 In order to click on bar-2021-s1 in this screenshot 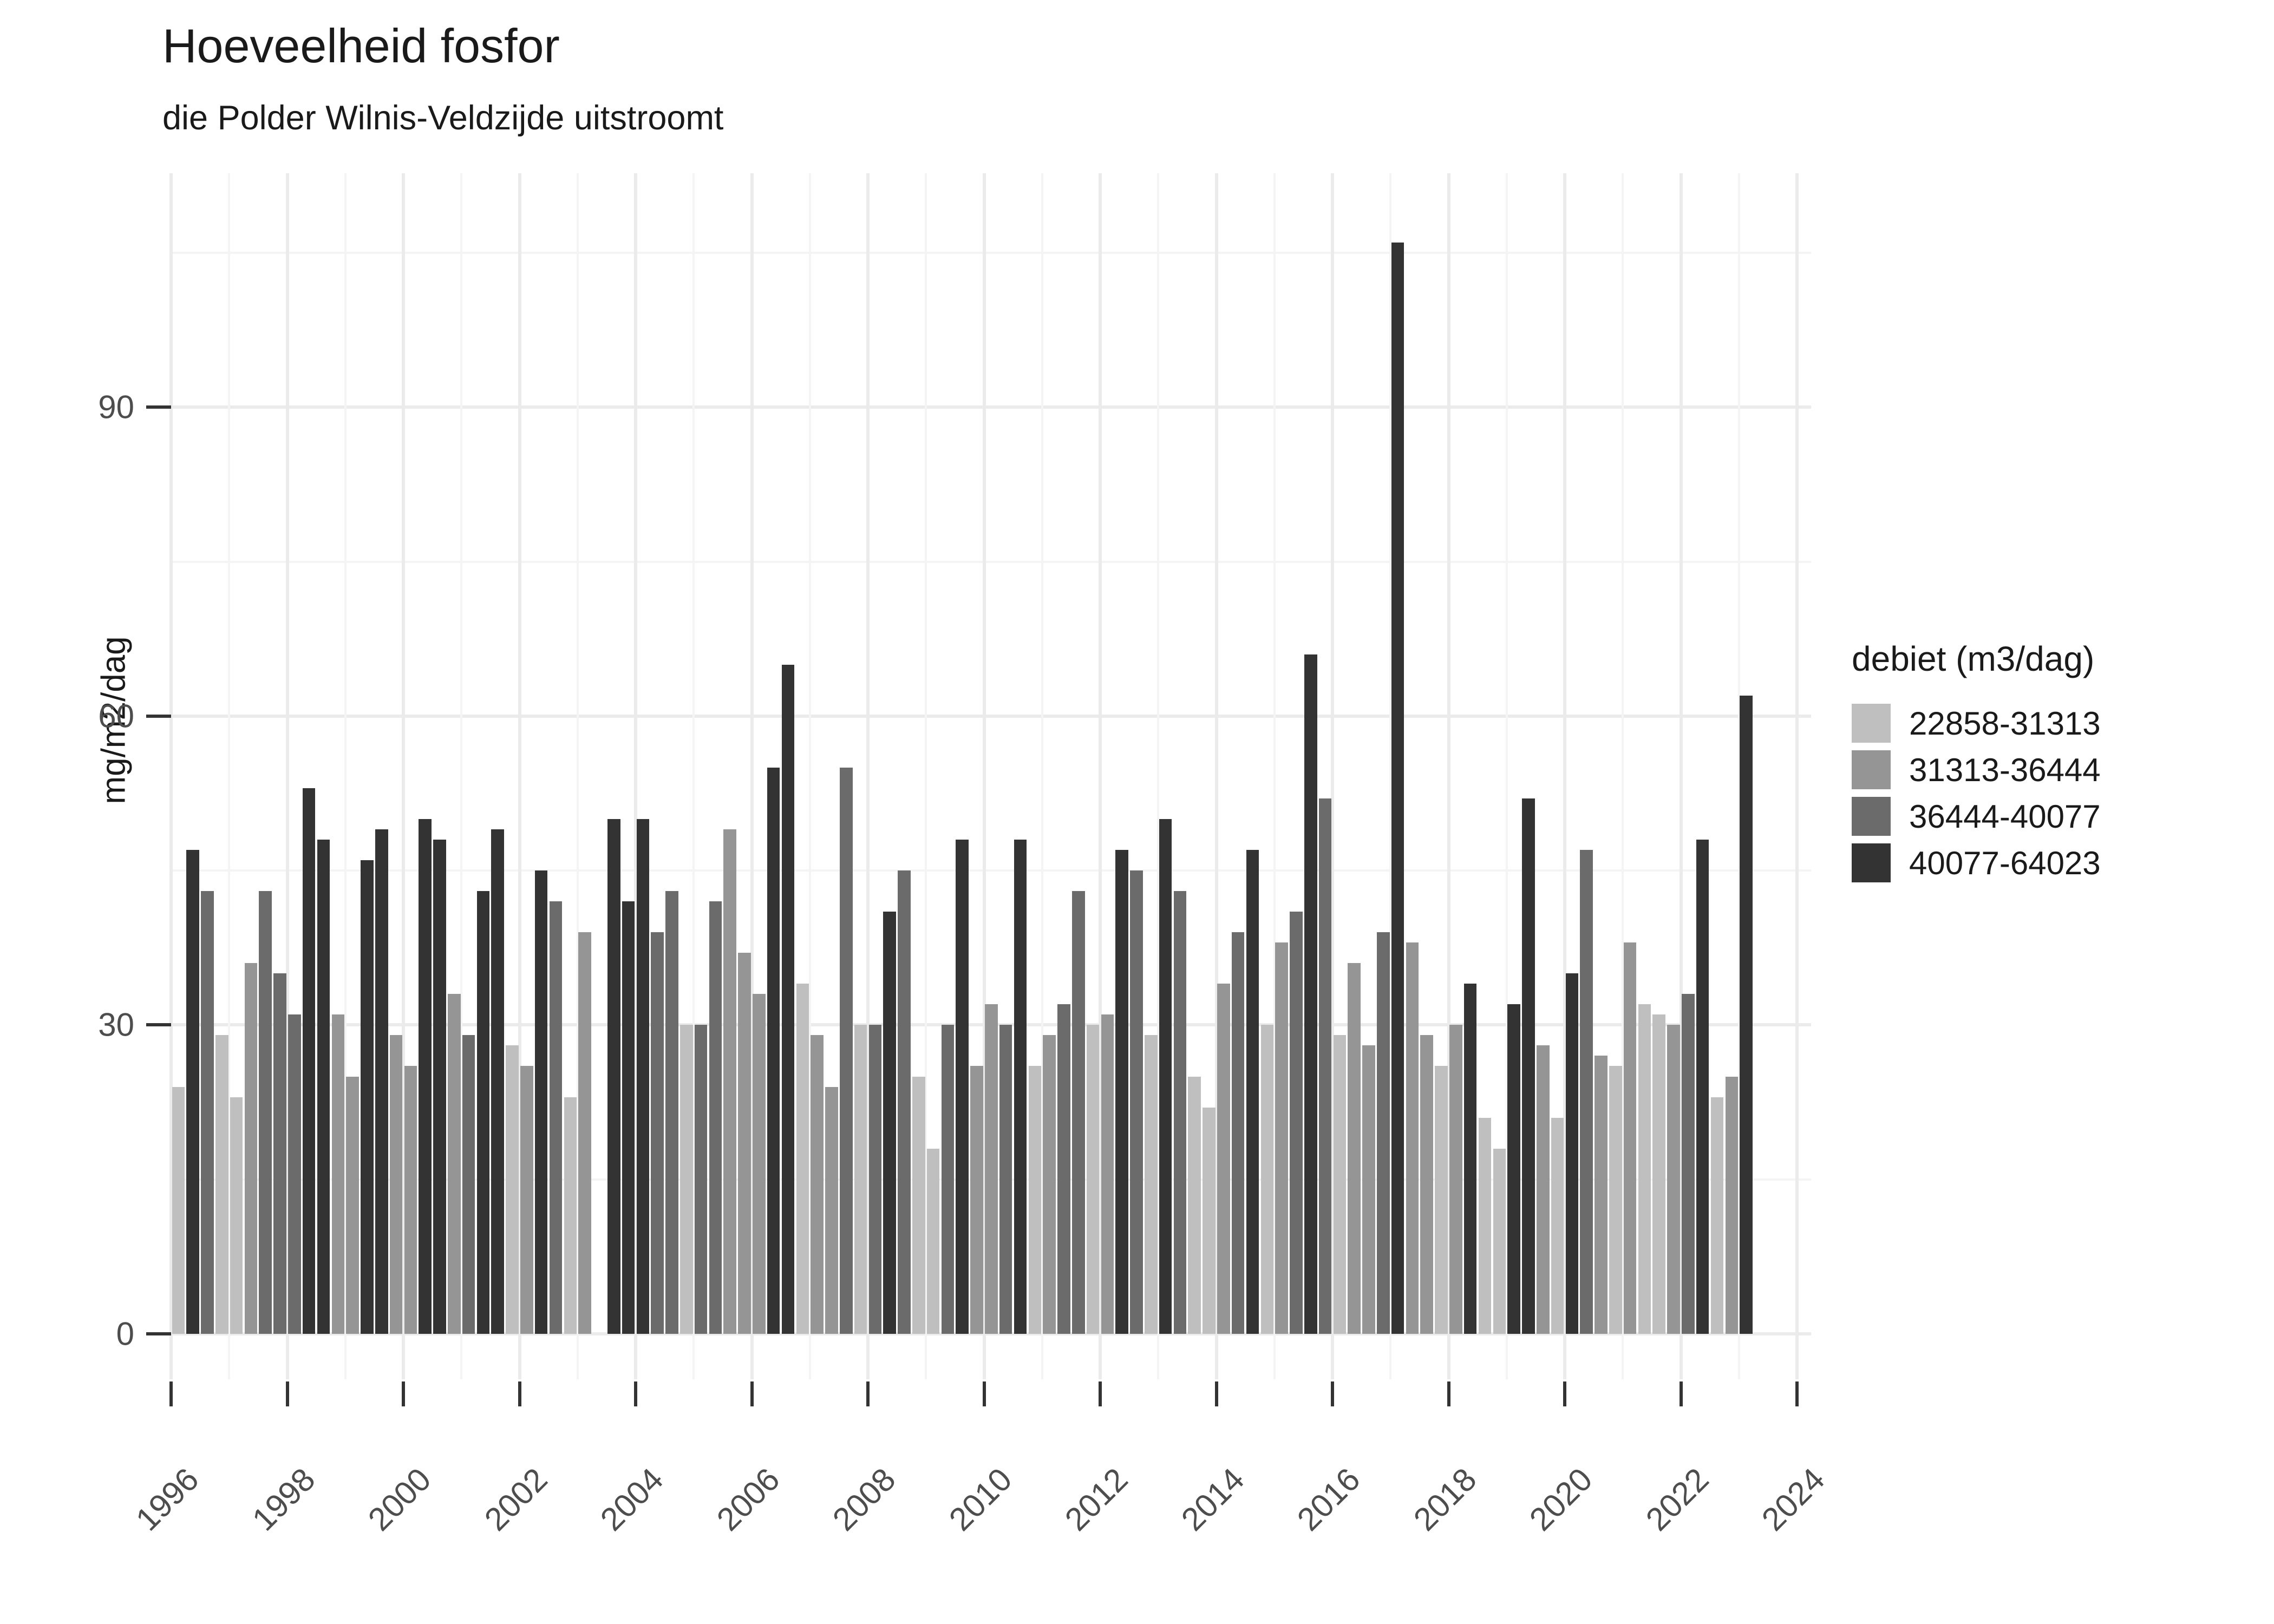, I will do `click(1645, 1169)`.